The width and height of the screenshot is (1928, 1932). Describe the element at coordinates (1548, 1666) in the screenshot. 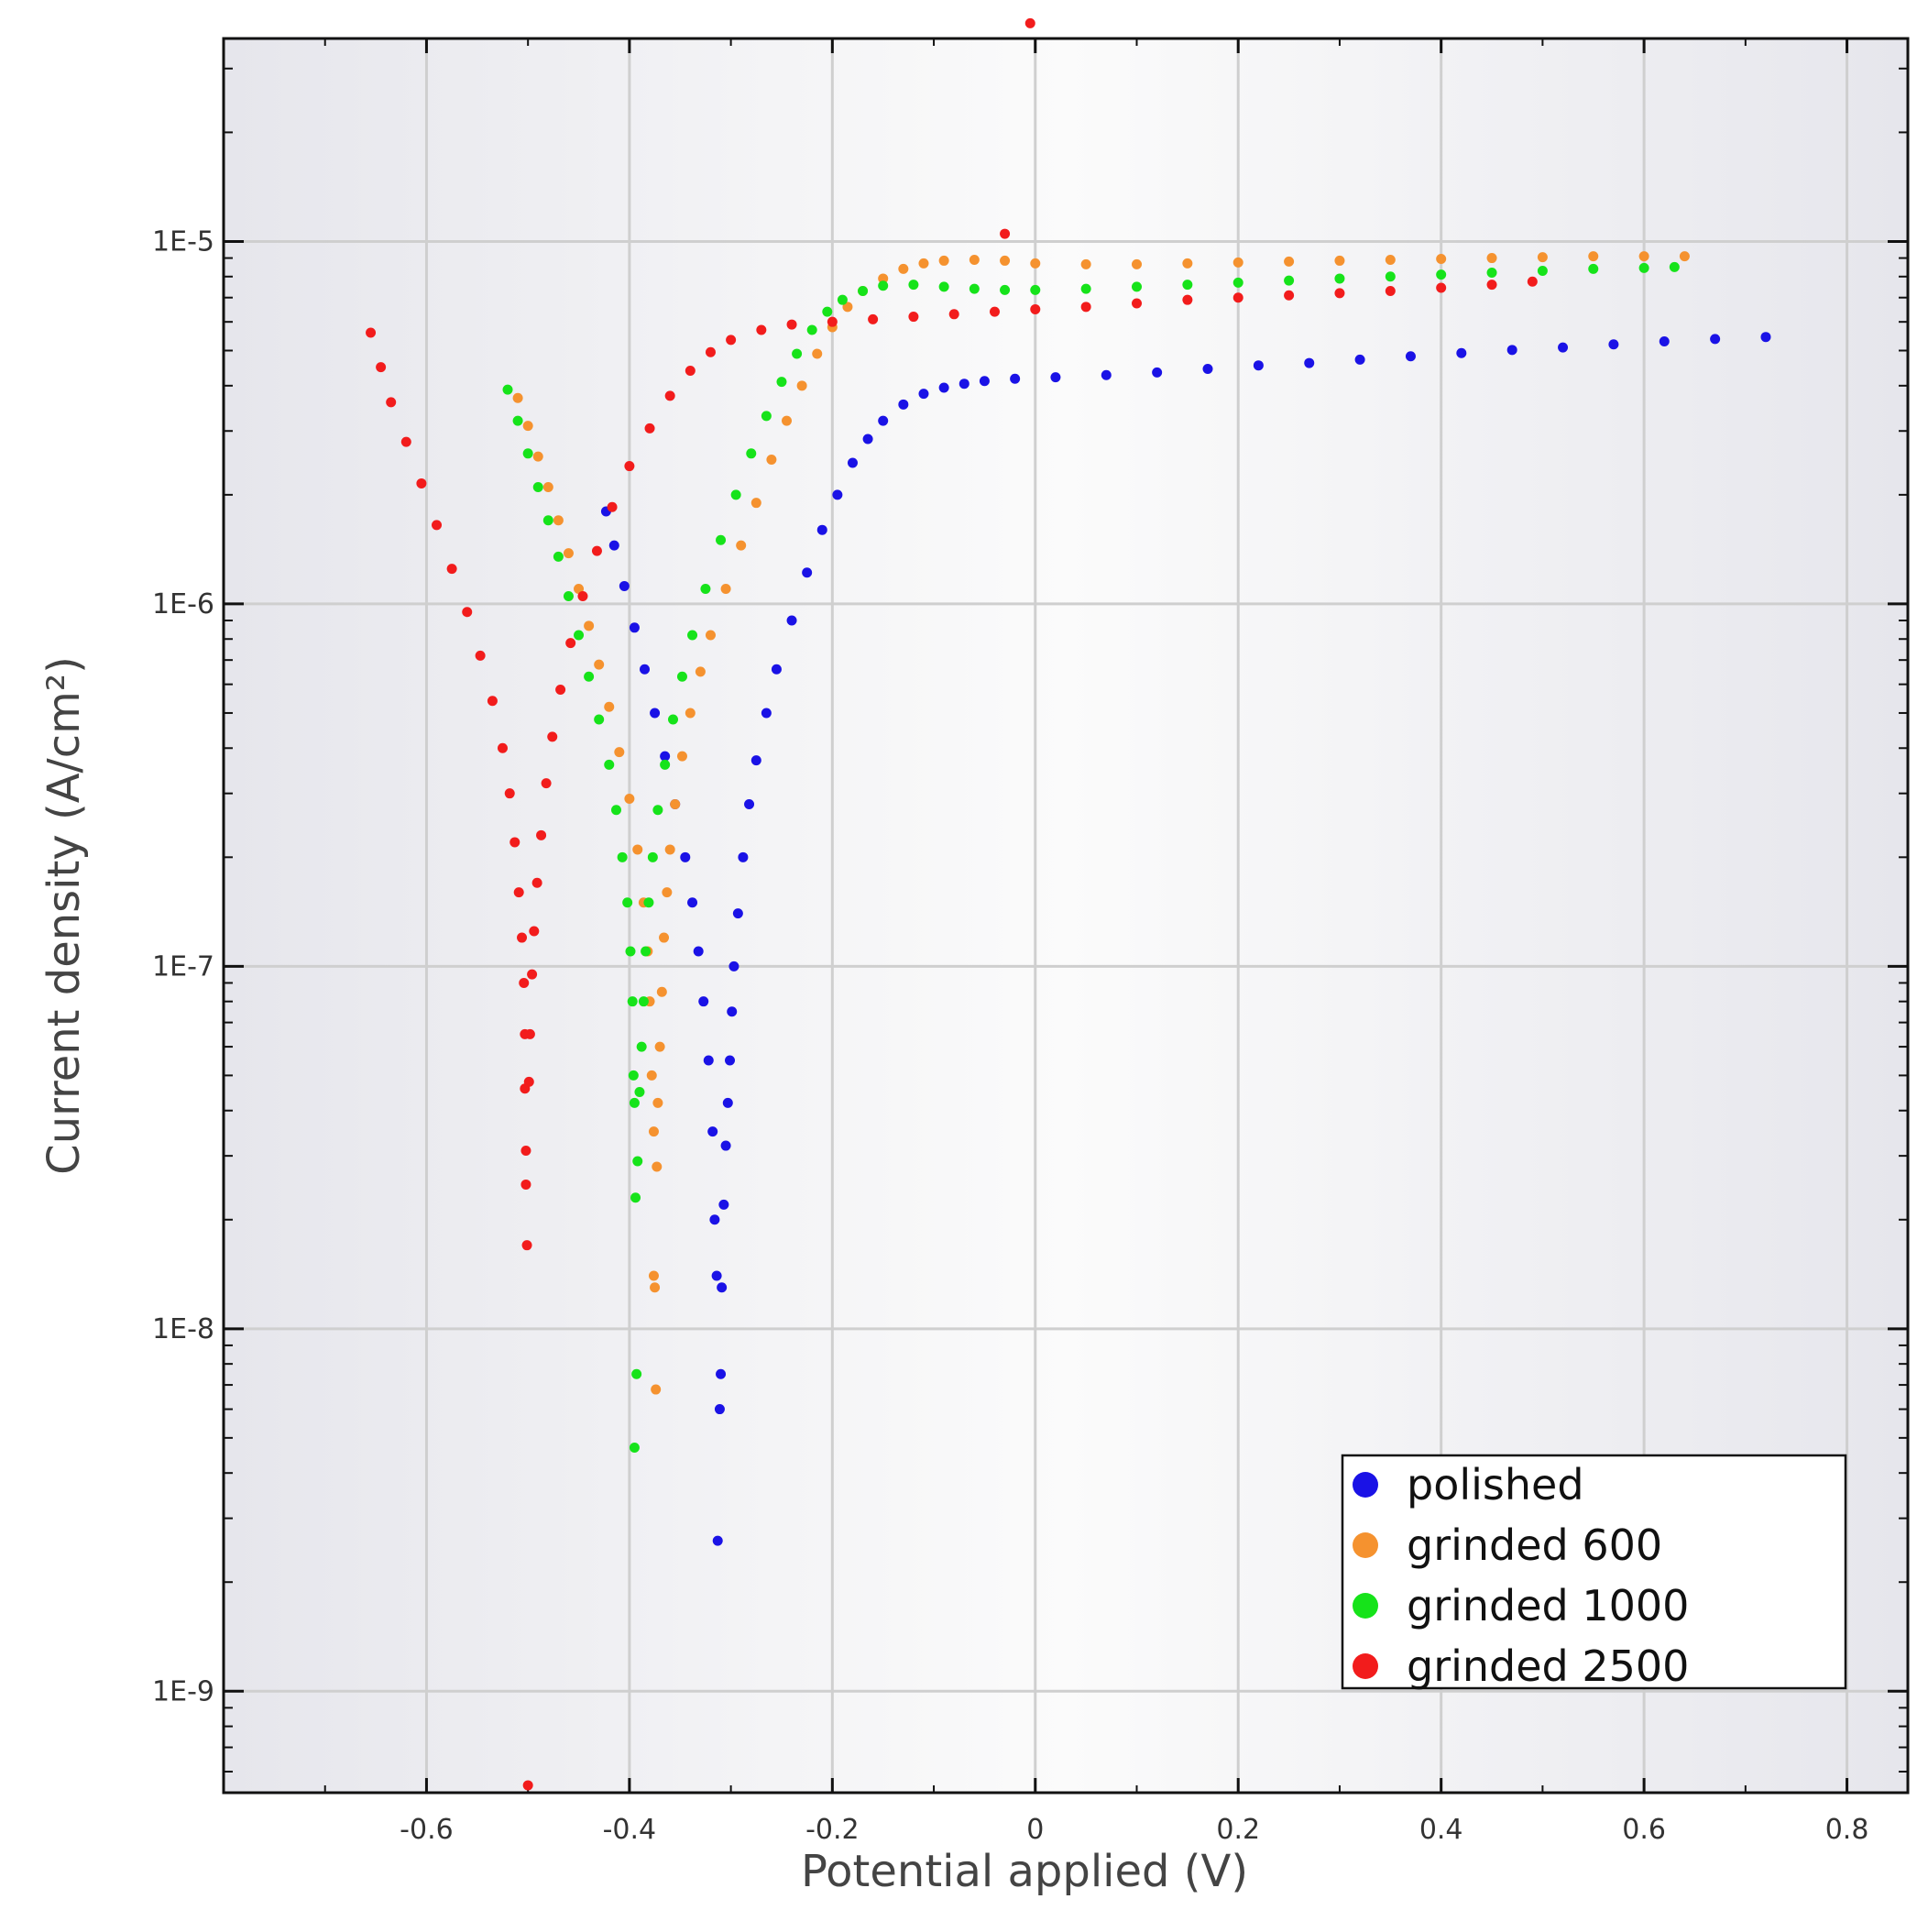

I see `legend-label: grinded 2500` at that location.